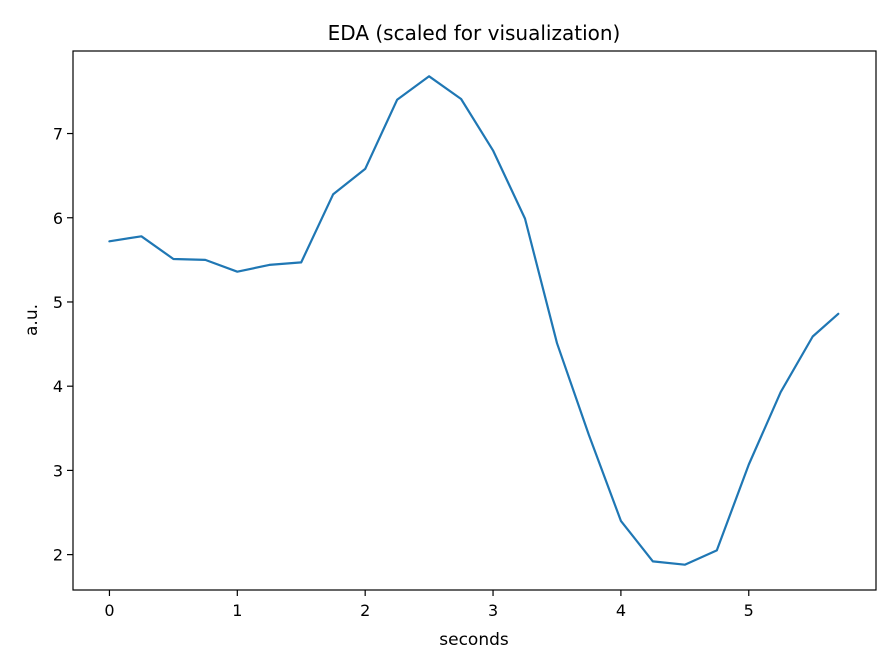 This screenshot has width=896, height=672. What do you see at coordinates (474, 33) in the screenshot?
I see `chart-title: EDA (scaled for visualization)` at bounding box center [474, 33].